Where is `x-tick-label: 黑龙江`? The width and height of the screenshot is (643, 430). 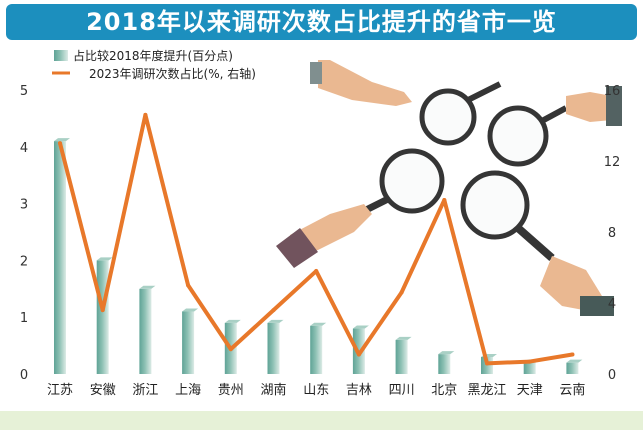
x-tick-label: 黑龙江 is located at coordinates (486, 390).